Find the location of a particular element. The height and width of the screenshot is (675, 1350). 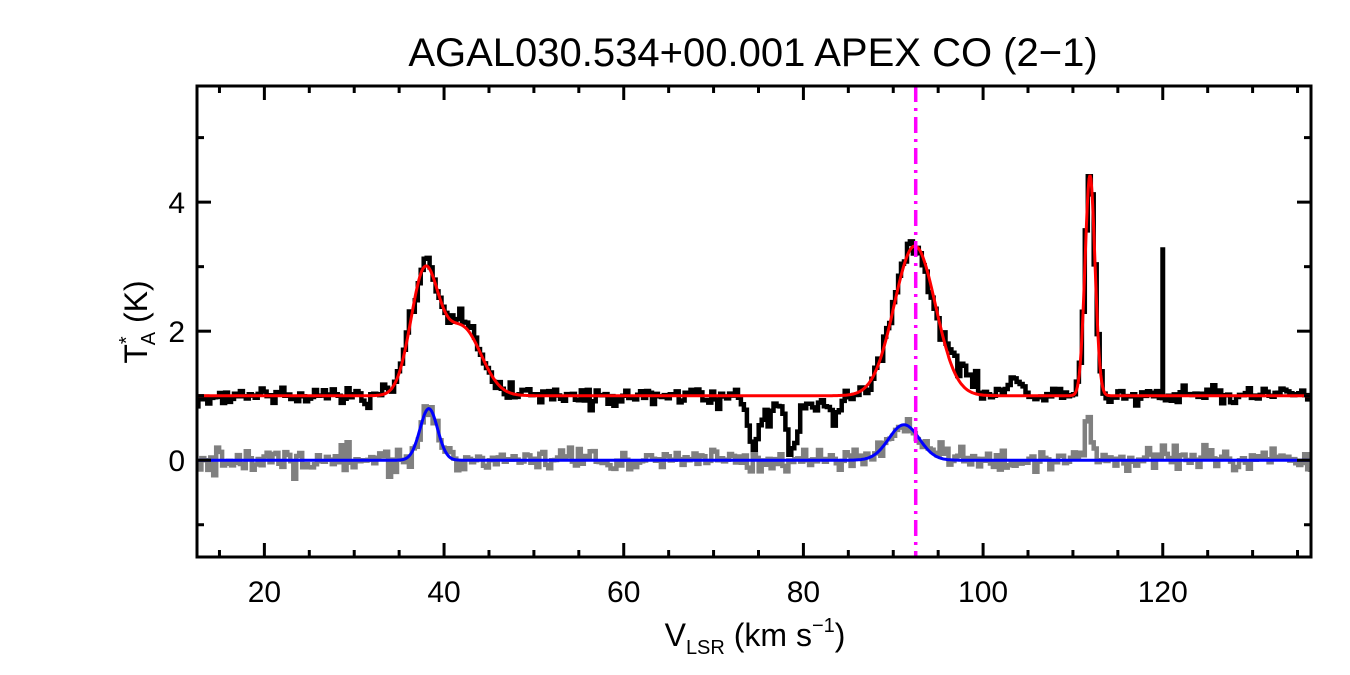

x-axis-label-sub: LSR is located at coordinates (705, 648).